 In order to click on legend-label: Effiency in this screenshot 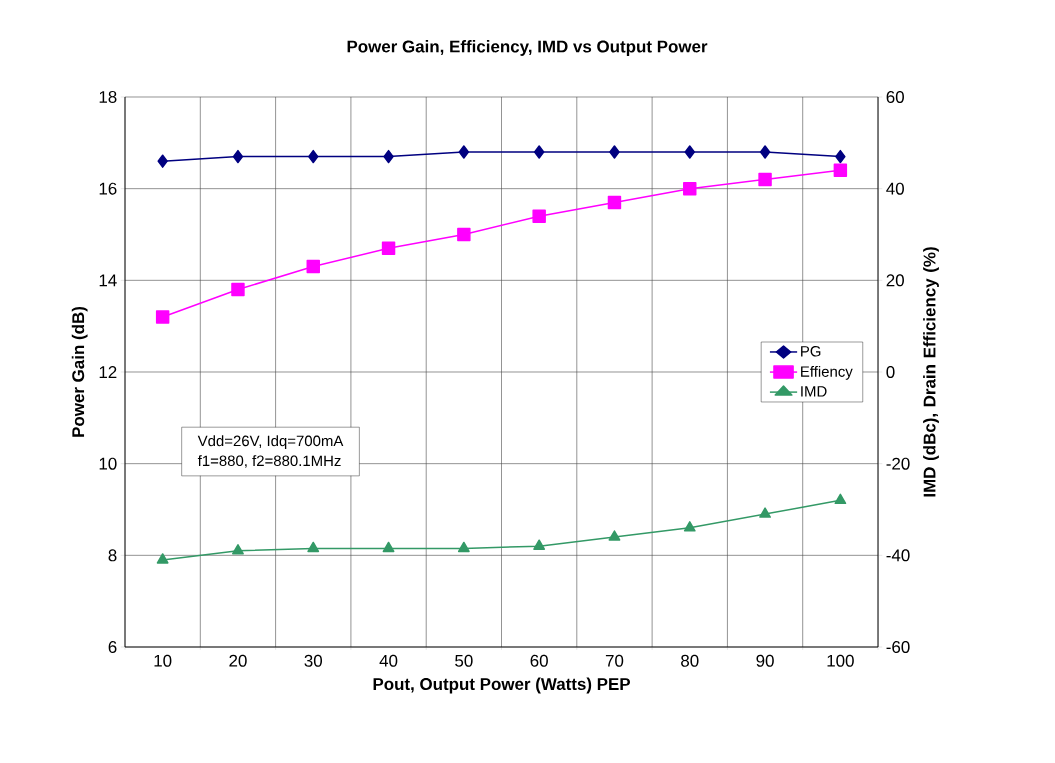, I will do `click(827, 372)`.